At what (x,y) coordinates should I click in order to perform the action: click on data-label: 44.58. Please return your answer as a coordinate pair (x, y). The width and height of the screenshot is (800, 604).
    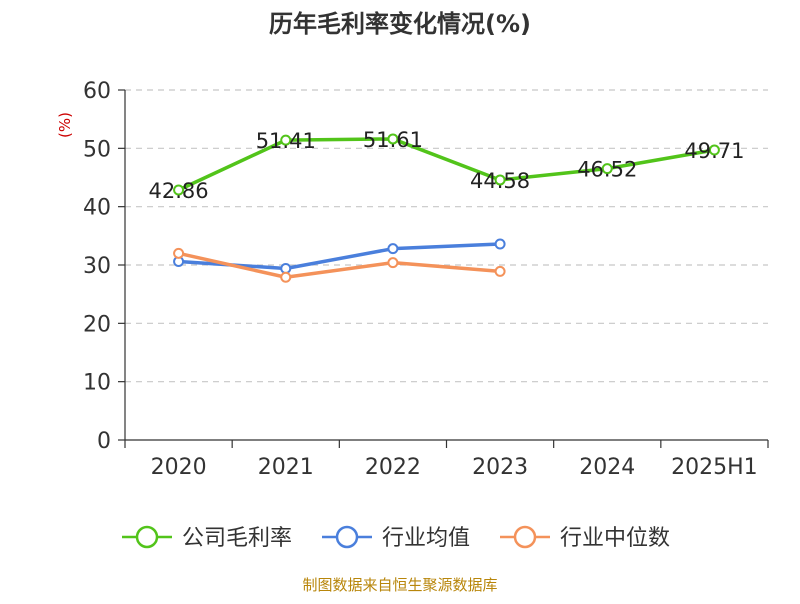
    Looking at the image, I should click on (500, 181).